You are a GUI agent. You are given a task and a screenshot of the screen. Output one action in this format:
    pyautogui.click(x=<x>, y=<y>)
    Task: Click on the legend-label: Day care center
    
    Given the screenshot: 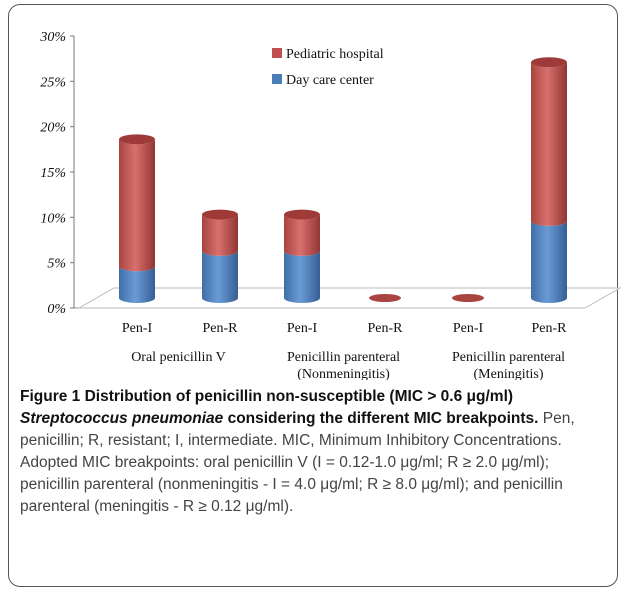 What is the action you would take?
    pyautogui.click(x=330, y=80)
    